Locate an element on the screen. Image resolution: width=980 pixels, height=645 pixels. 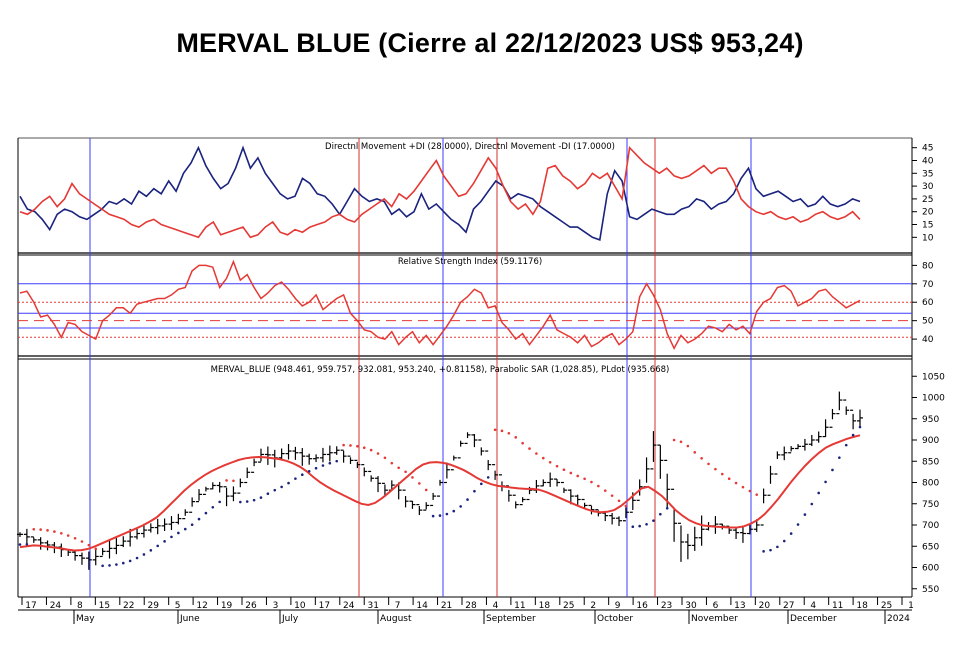
x-day-label: 17 is located at coordinates (324, 606).